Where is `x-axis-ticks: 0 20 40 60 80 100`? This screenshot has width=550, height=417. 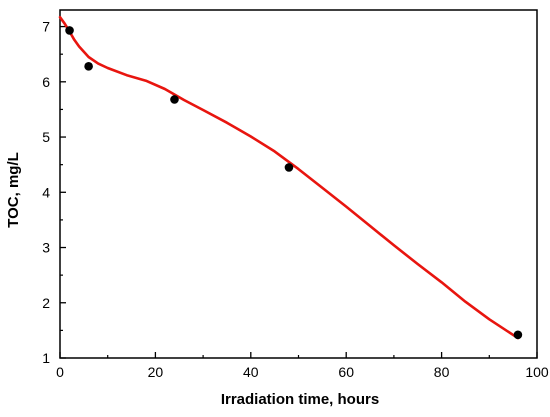
x-axis-ticks: 0 20 40 60 80 100 is located at coordinates (302, 366).